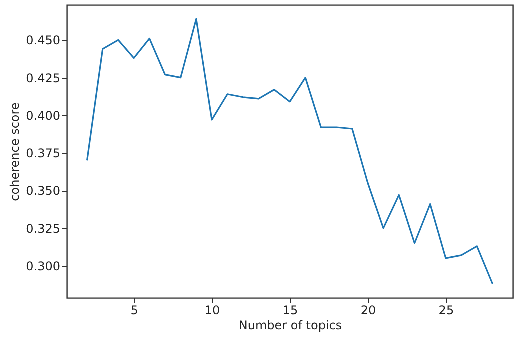  What do you see at coordinates (290, 325) in the screenshot?
I see `x-axis-title: Number of topics` at bounding box center [290, 325].